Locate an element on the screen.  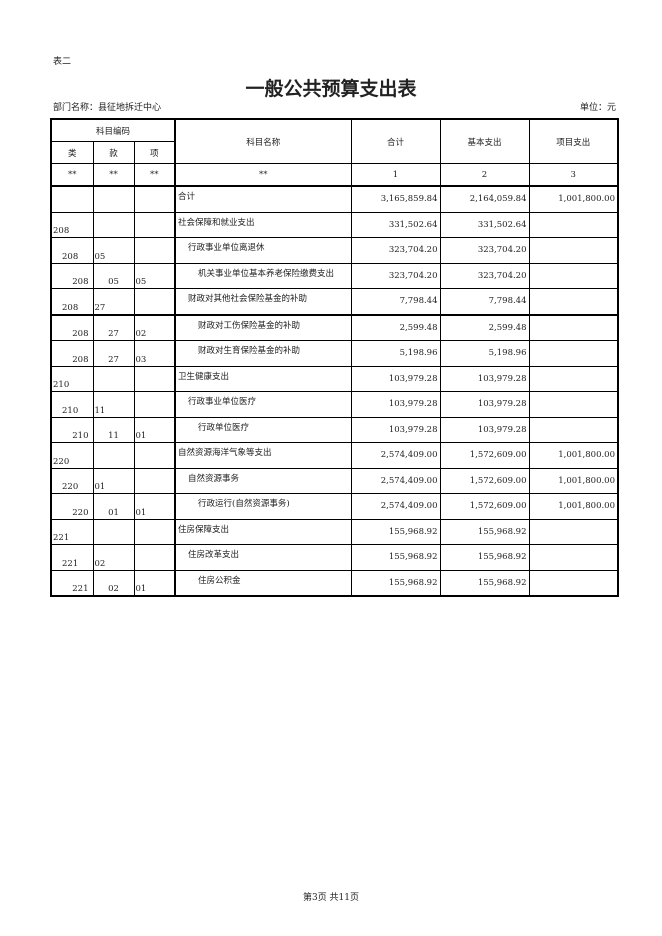
total-value: 2,574,409.00 is located at coordinates (395, 506).